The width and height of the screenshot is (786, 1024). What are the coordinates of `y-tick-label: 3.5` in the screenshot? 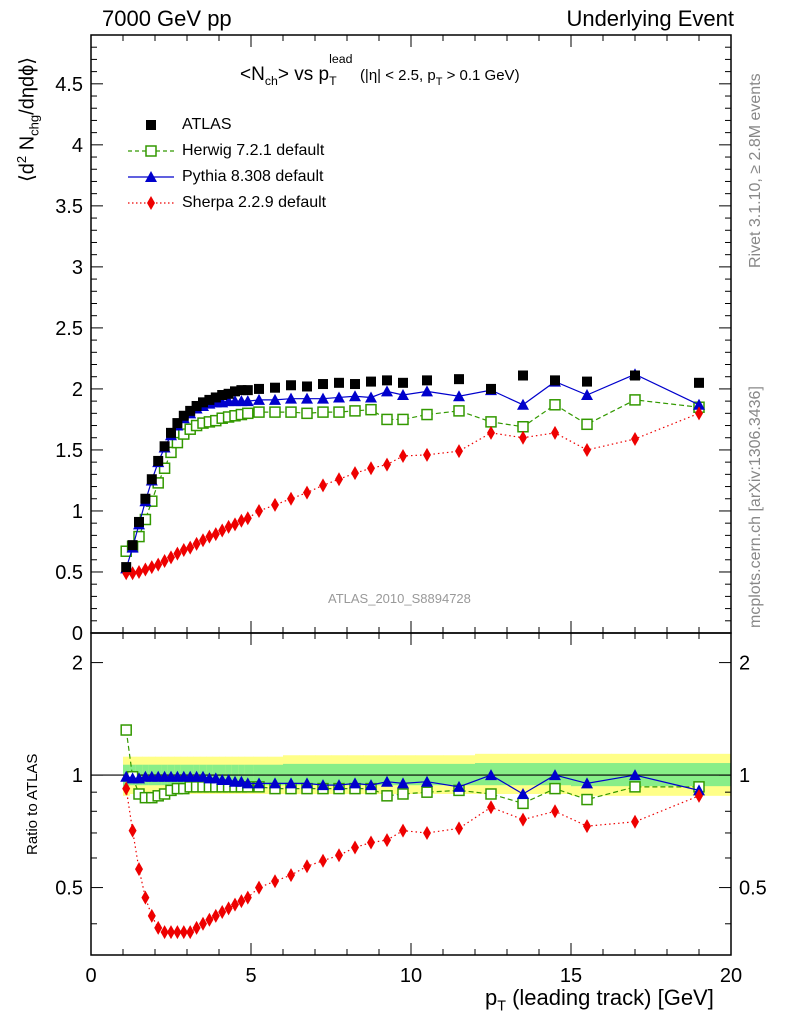 It's located at (69, 207).